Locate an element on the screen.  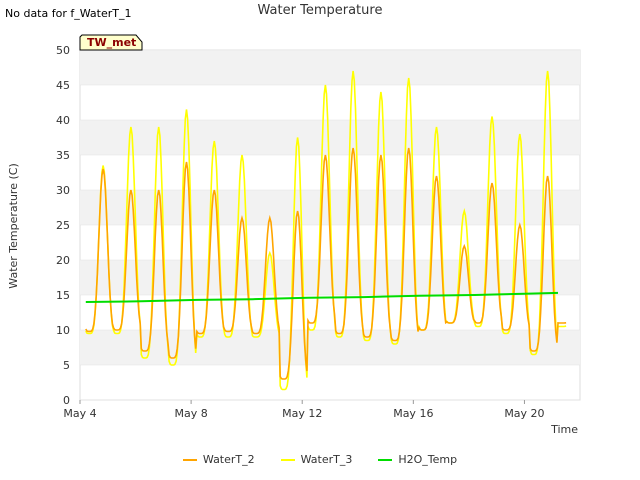
legend-label: WaterT_2 is located at coordinates (228, 459).